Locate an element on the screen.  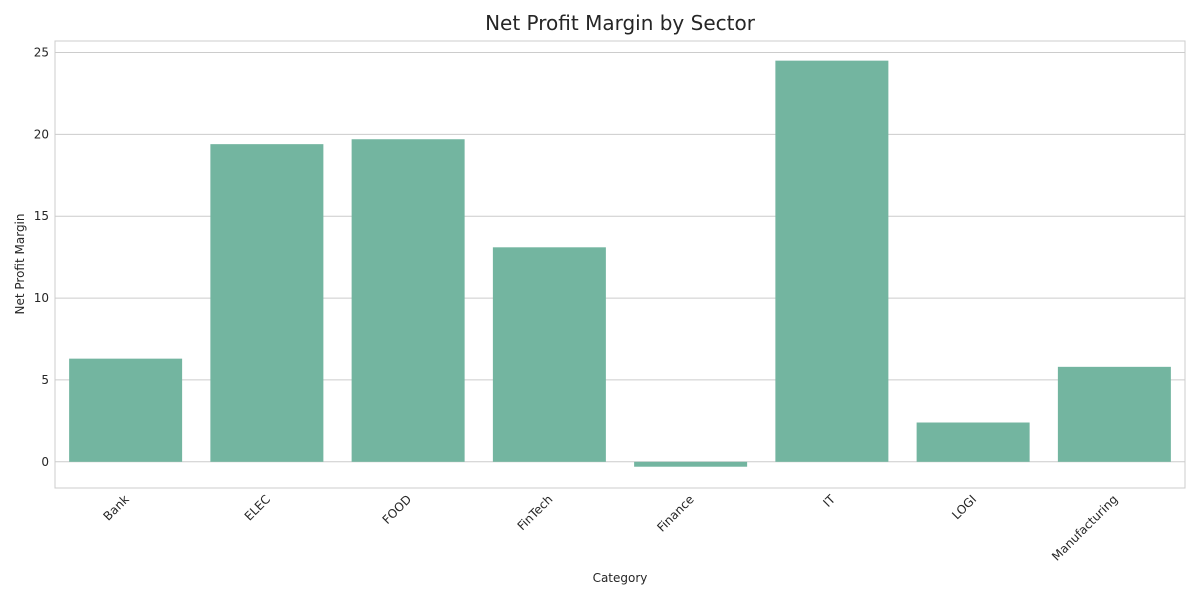
x-tick-label: IT is located at coordinates (829, 501).